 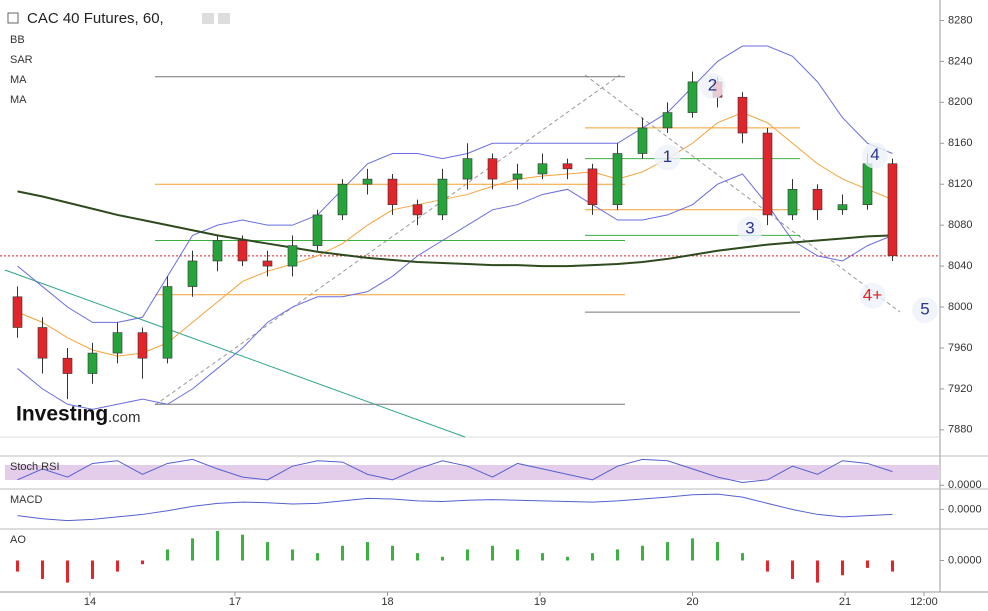 What do you see at coordinates (21, 60) in the screenshot?
I see `indicator-label: SAR` at bounding box center [21, 60].